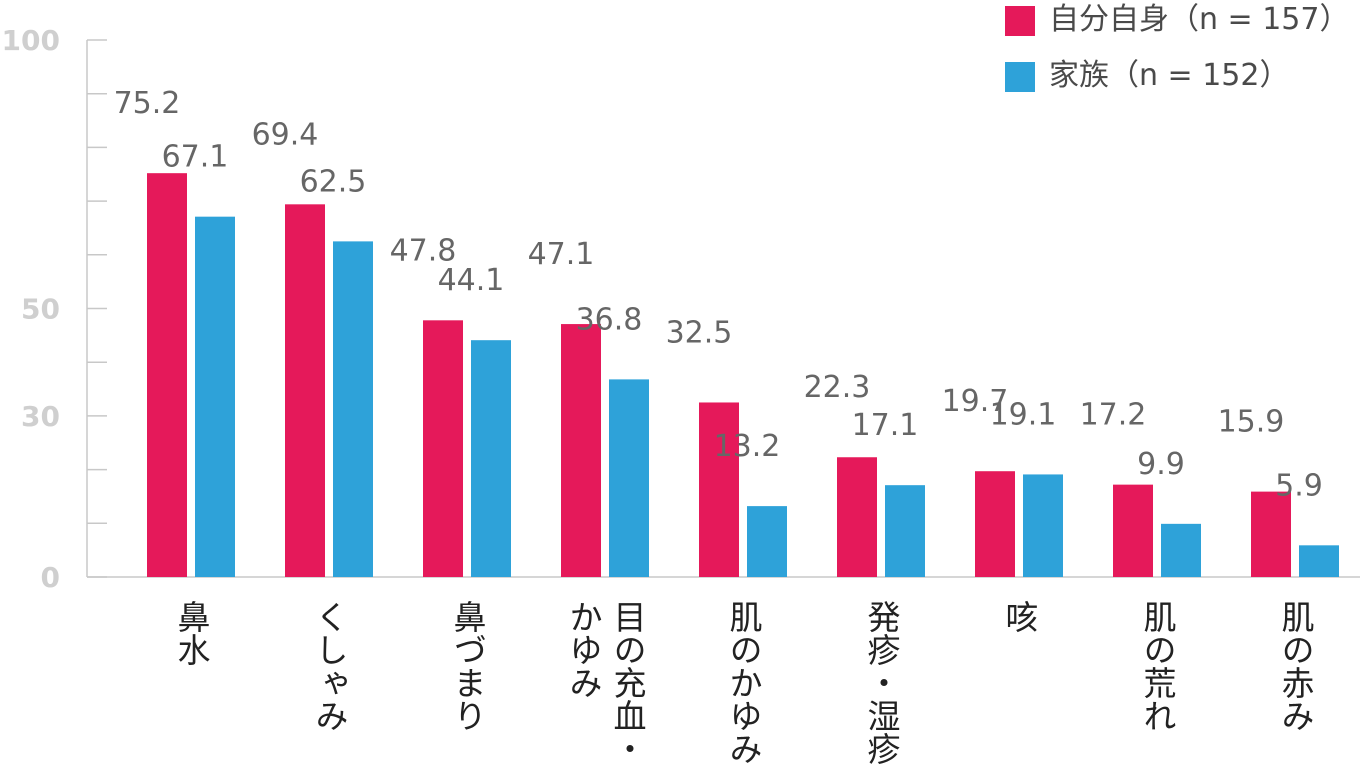 The height and width of the screenshot is (782, 1360). What do you see at coordinates (605, 682) in the screenshot?
I see `category-label: 目の充血・ かゆみ` at bounding box center [605, 682].